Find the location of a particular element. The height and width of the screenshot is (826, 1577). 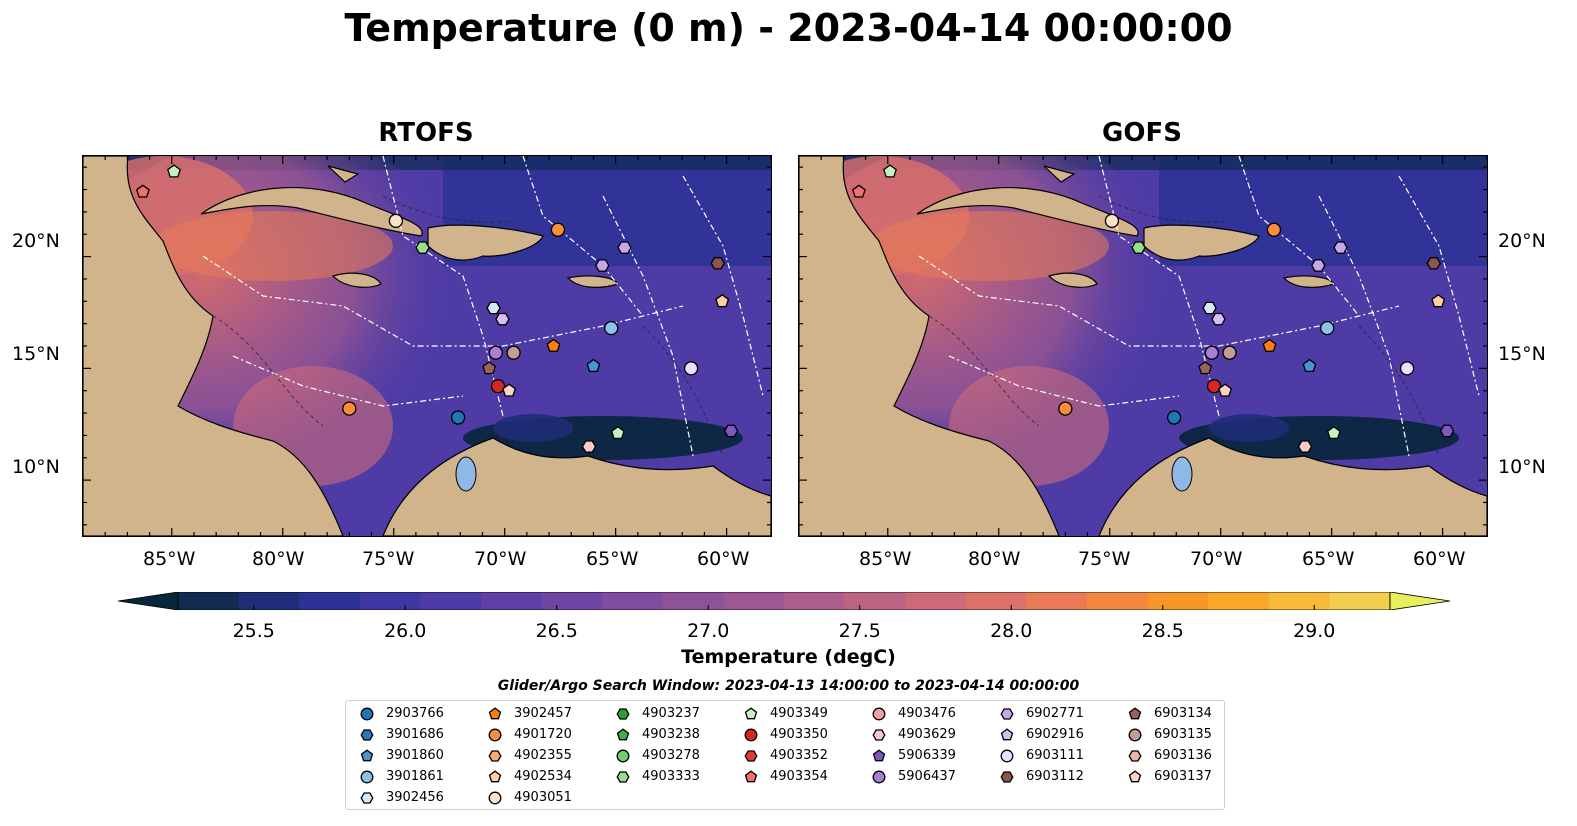

lat-label-10n-right: 10°N is located at coordinates (1522, 467).